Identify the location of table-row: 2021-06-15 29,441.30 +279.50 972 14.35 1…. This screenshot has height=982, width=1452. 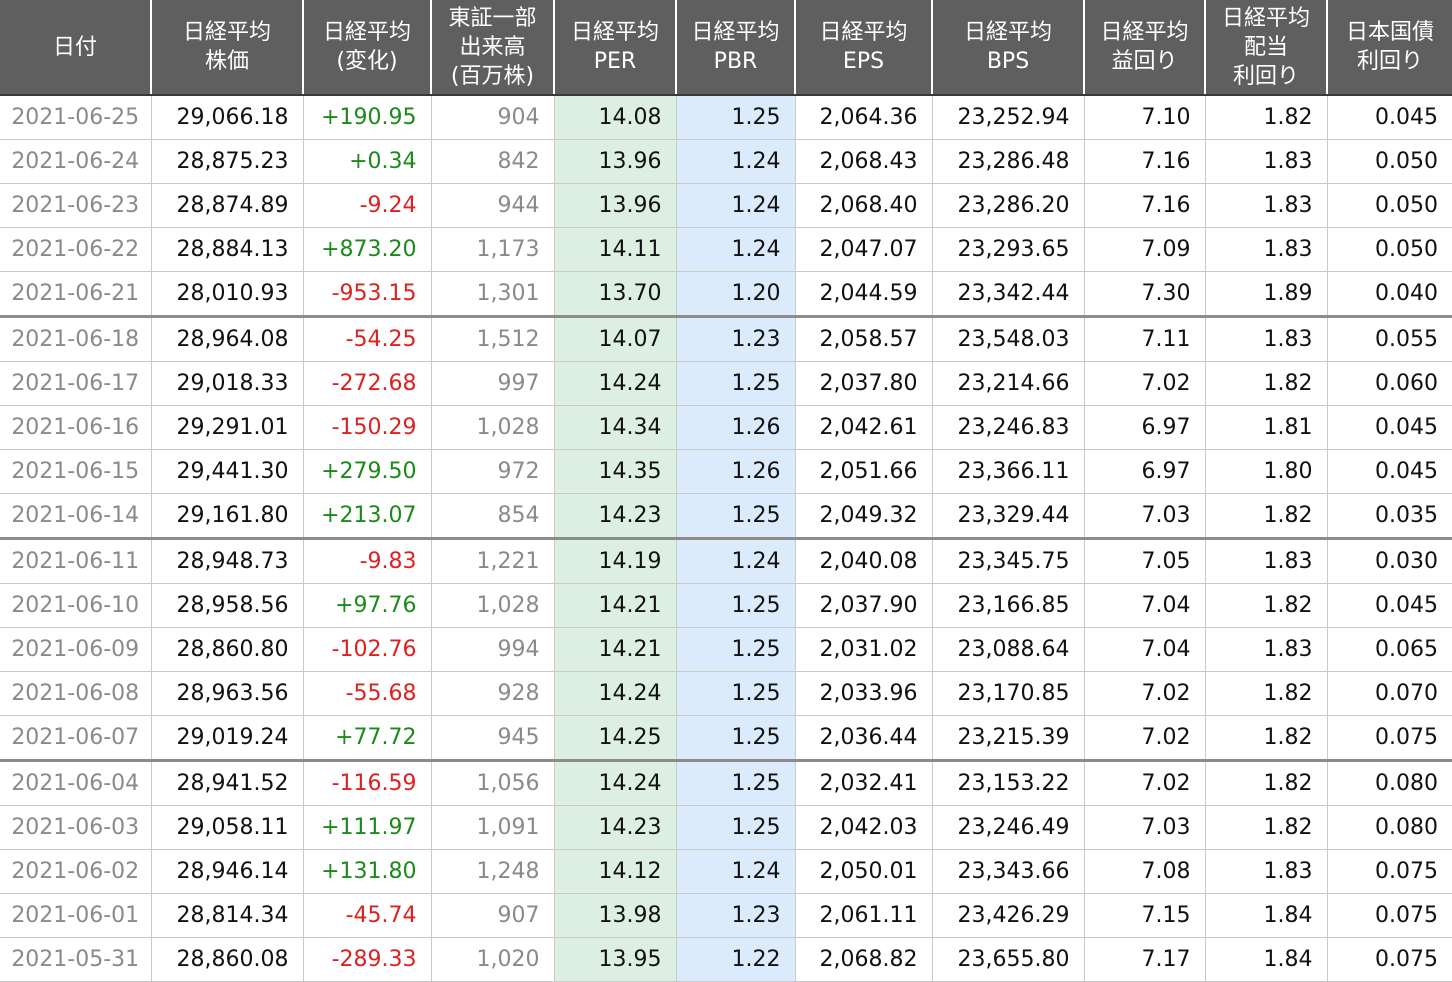
(726, 471).